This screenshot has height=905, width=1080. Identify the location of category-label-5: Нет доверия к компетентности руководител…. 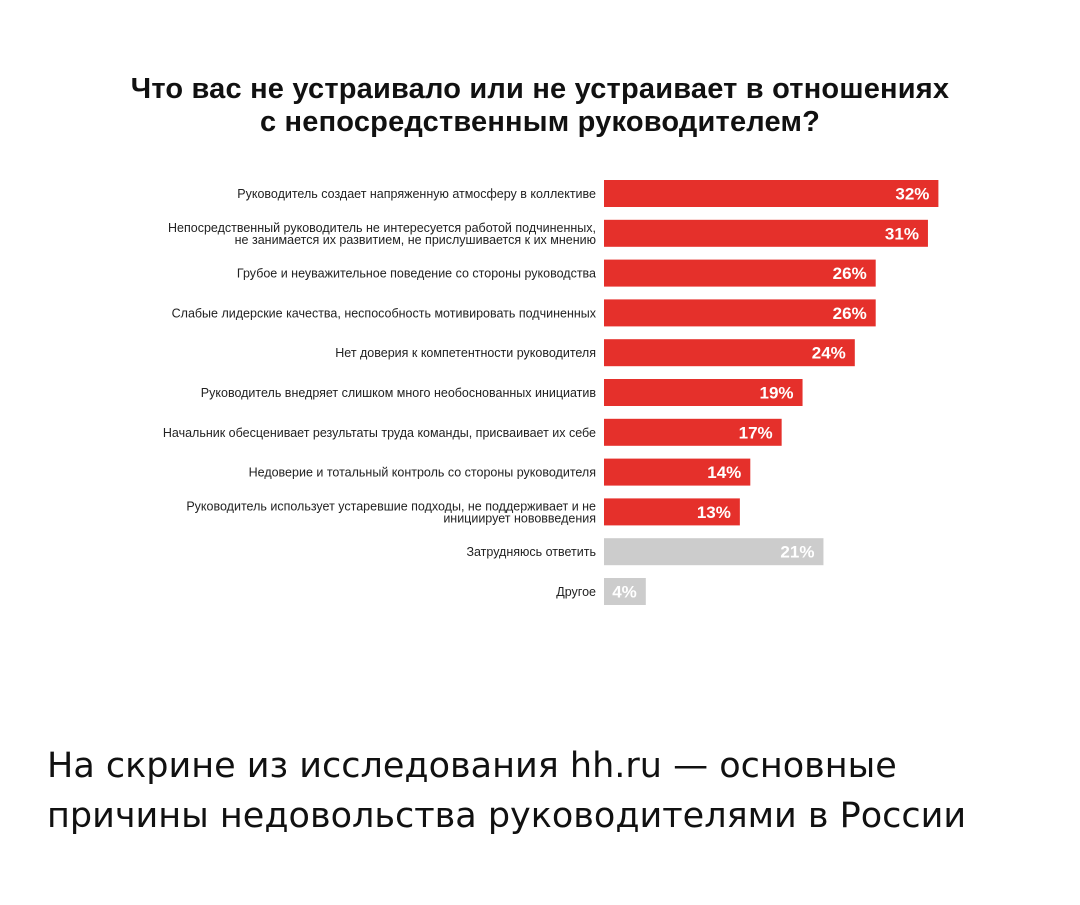
(465, 353).